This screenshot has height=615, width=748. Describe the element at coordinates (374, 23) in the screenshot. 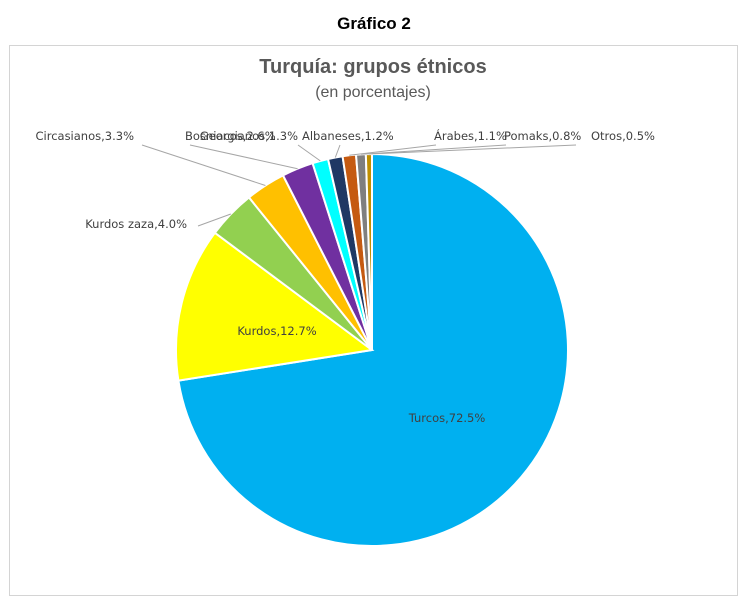

I see `page-heading: Gráfico 2` at that location.